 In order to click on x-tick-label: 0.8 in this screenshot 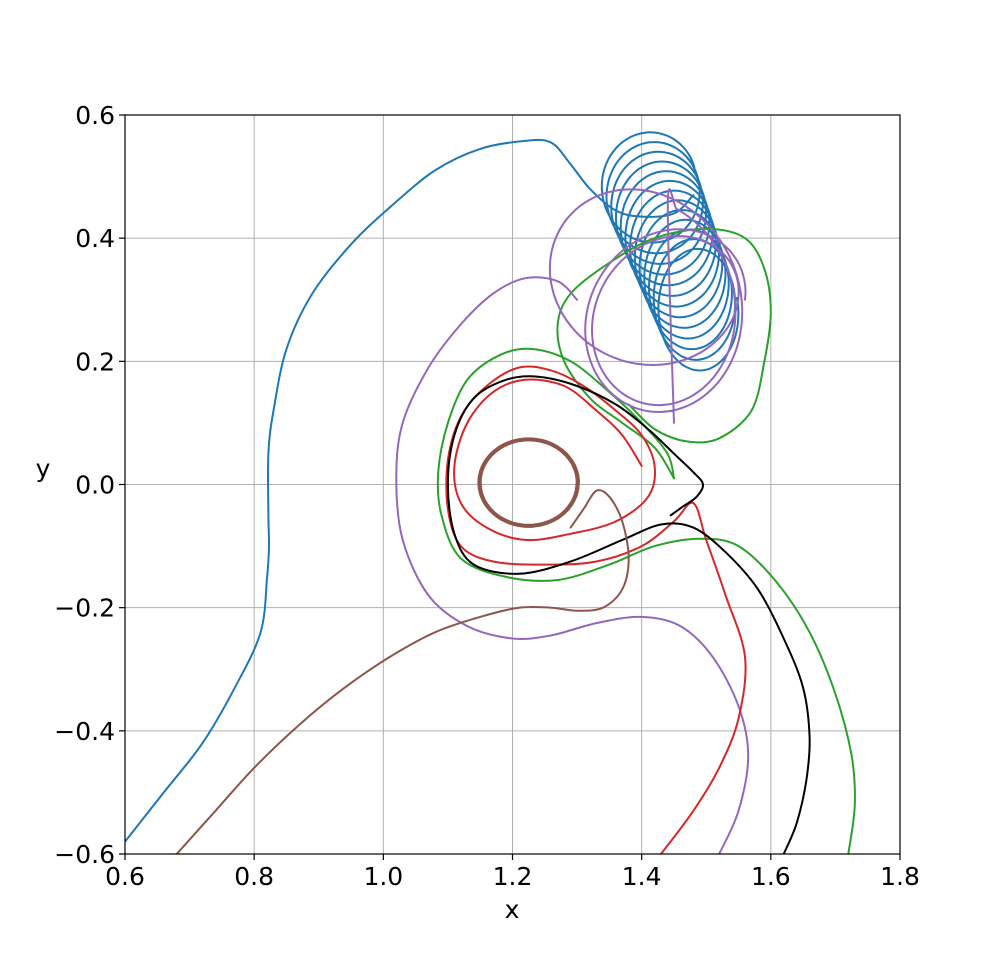, I will do `click(254, 876)`.